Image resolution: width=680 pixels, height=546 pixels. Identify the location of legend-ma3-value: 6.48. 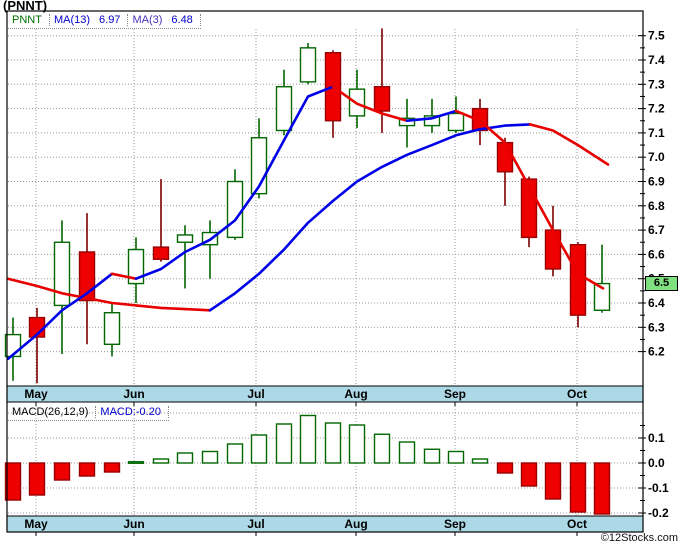
(182, 20).